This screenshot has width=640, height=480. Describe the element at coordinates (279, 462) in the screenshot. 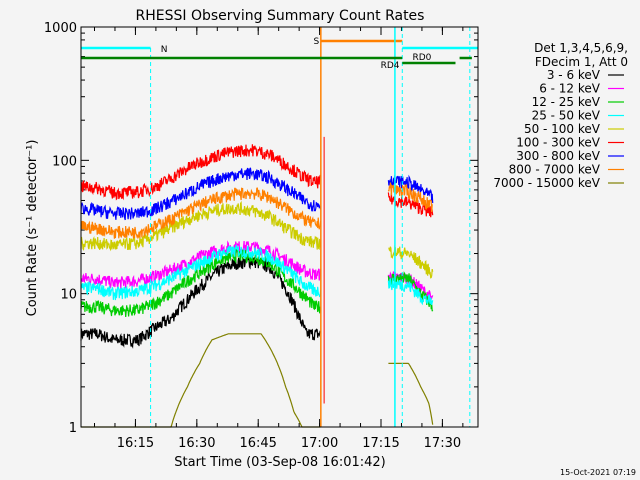

I see `x-axis-label: Start Time (03-Sep-08 16:01:42)` at that location.